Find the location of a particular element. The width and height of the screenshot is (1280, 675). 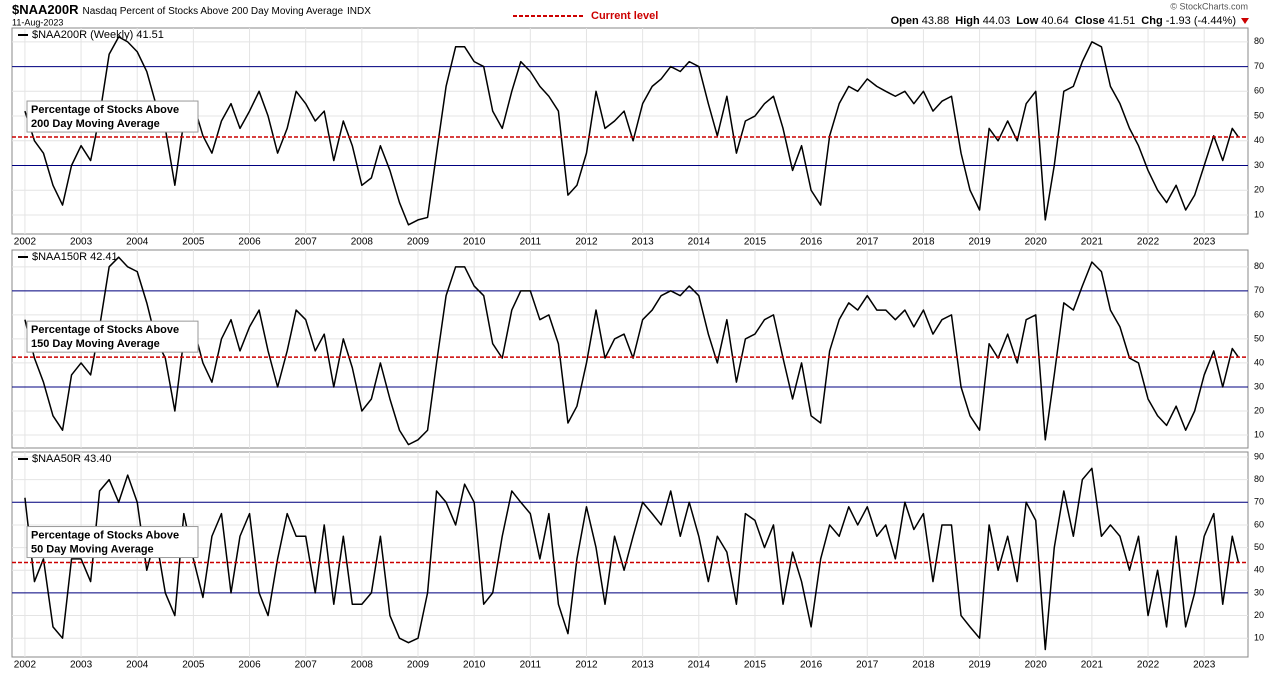

quote-value: 41.51 is located at coordinates (1122, 21).